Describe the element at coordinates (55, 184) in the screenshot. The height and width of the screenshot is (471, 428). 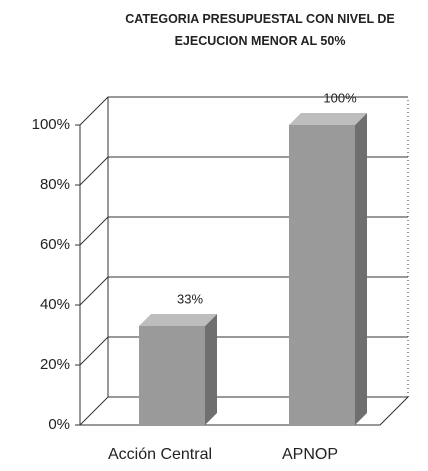
I see `y-tick-label: 80%` at that location.